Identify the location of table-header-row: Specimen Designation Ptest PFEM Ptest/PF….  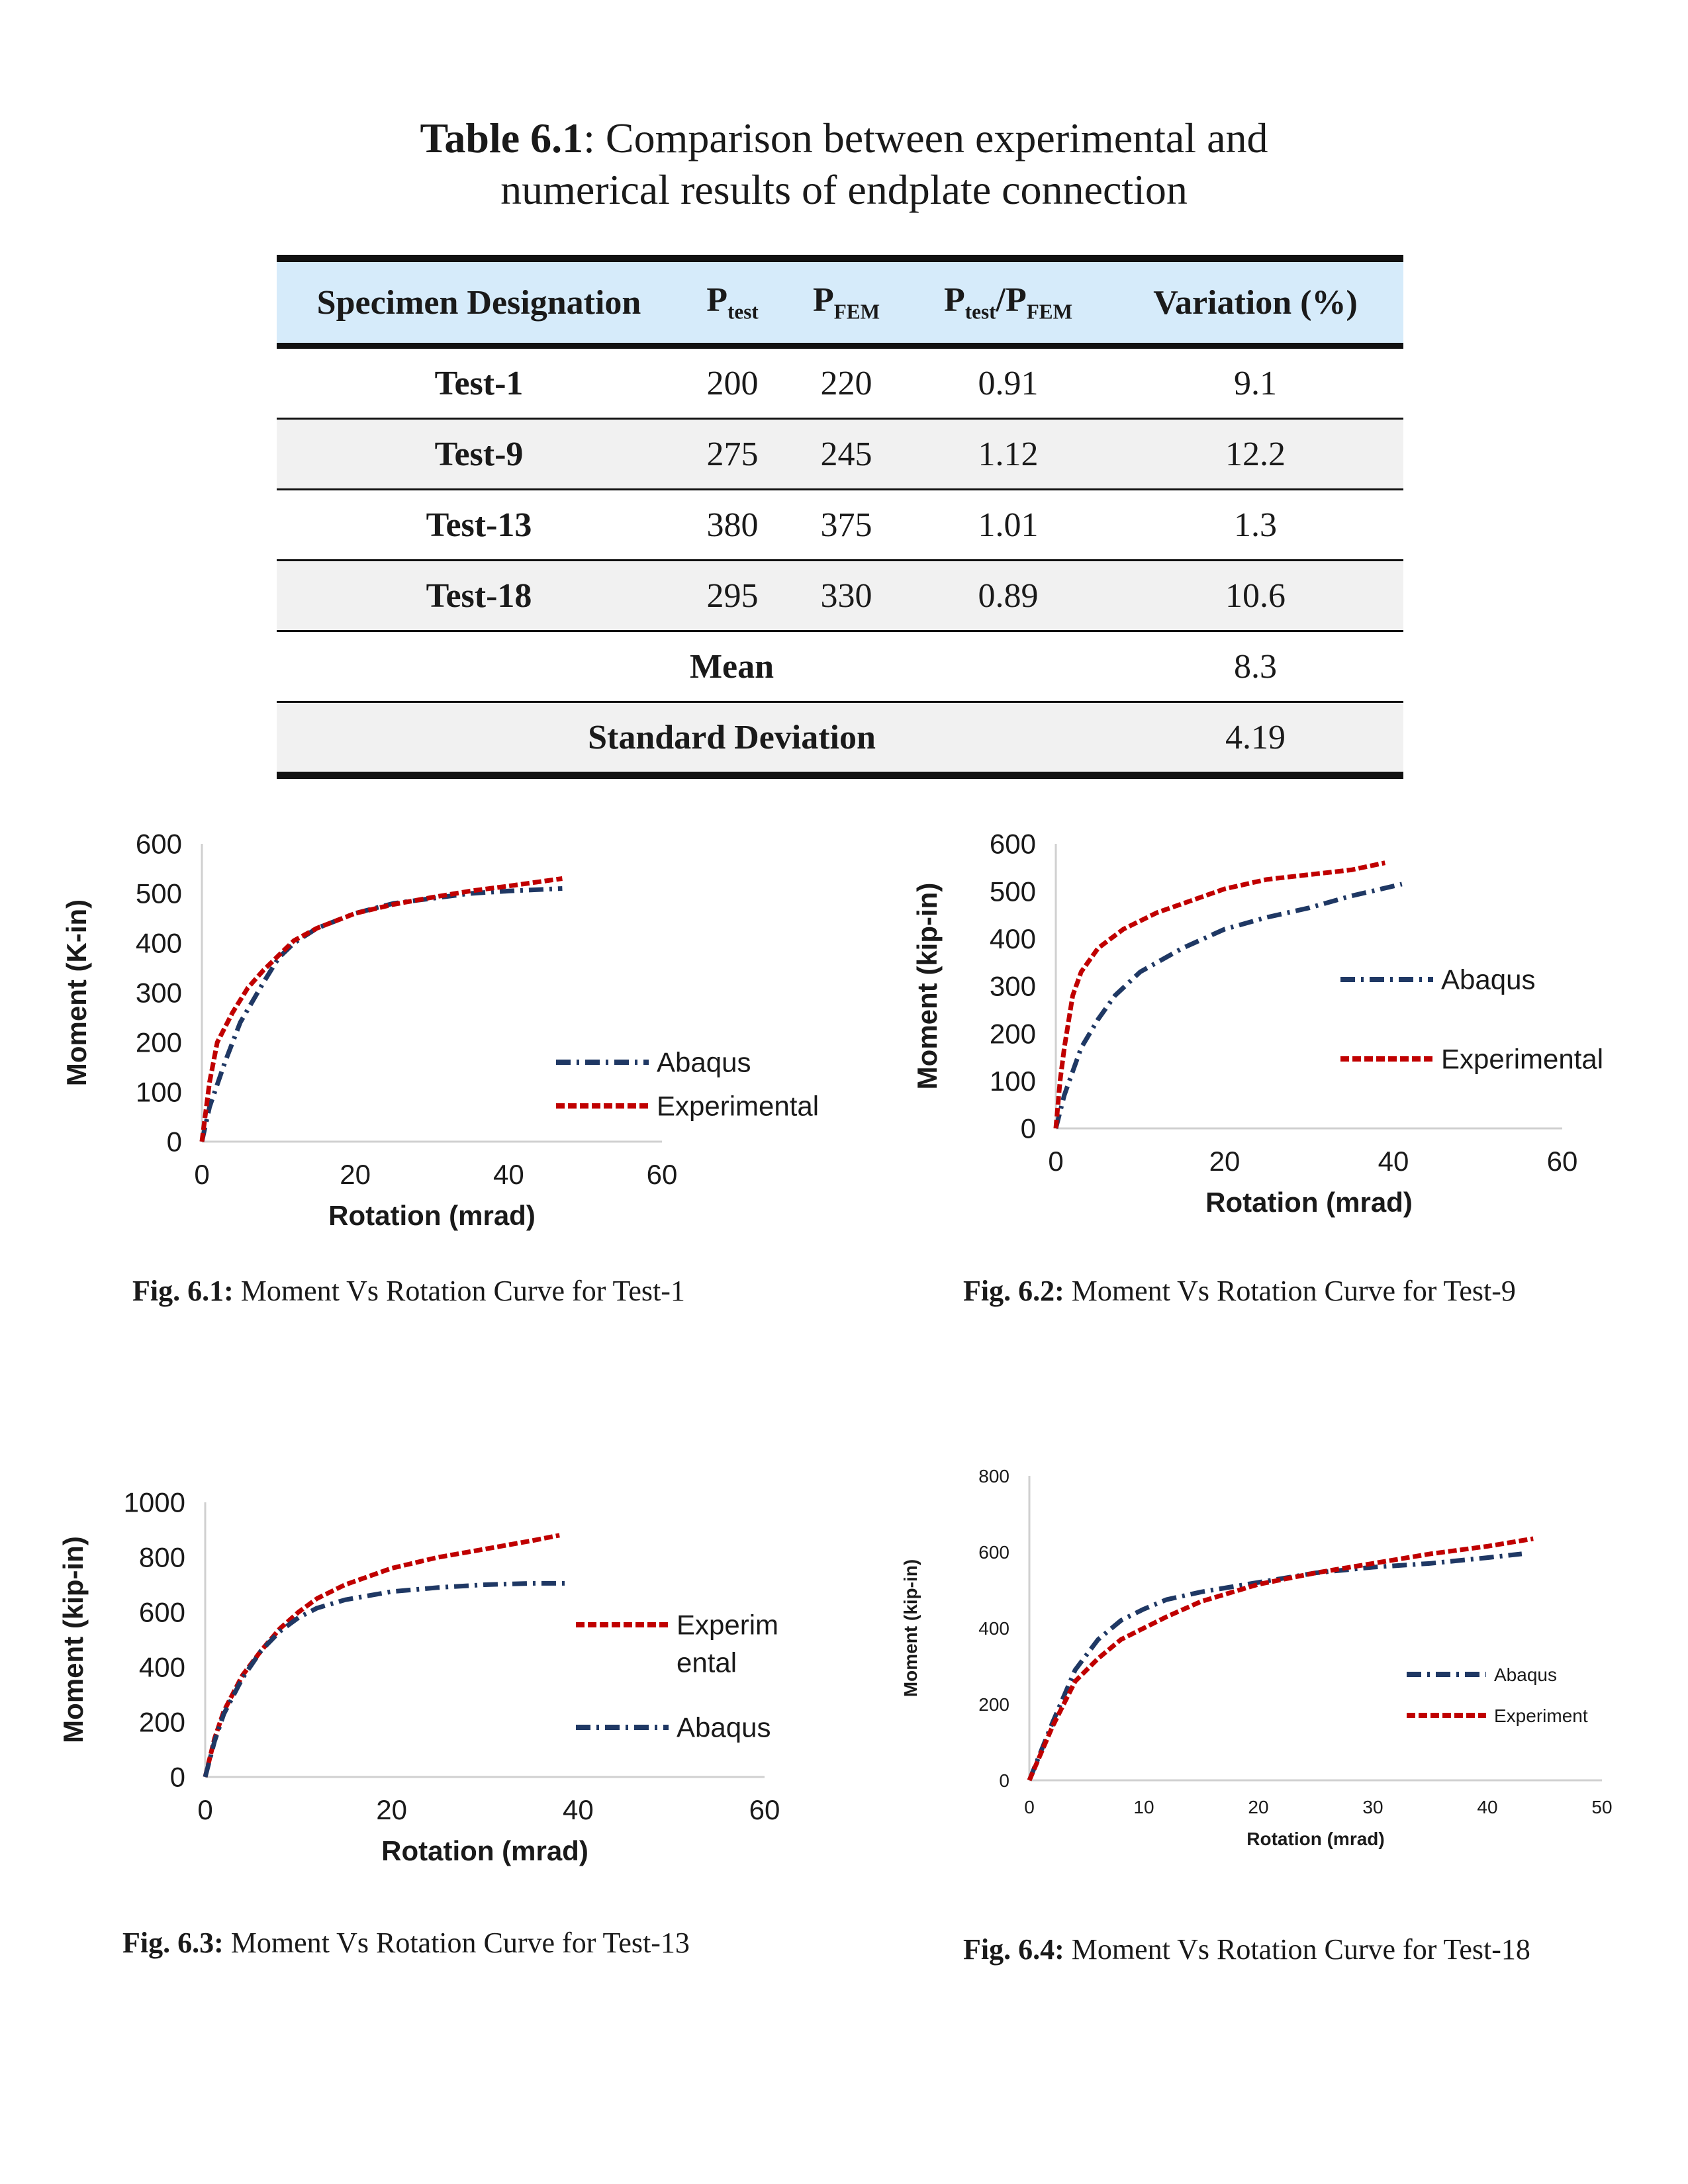
(840, 302).